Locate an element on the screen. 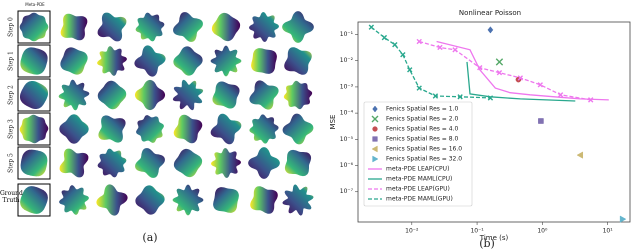 This screenshot has height=251, width=640. legend-label: Fenics Spatial Res = 32.0 is located at coordinates (424, 159).